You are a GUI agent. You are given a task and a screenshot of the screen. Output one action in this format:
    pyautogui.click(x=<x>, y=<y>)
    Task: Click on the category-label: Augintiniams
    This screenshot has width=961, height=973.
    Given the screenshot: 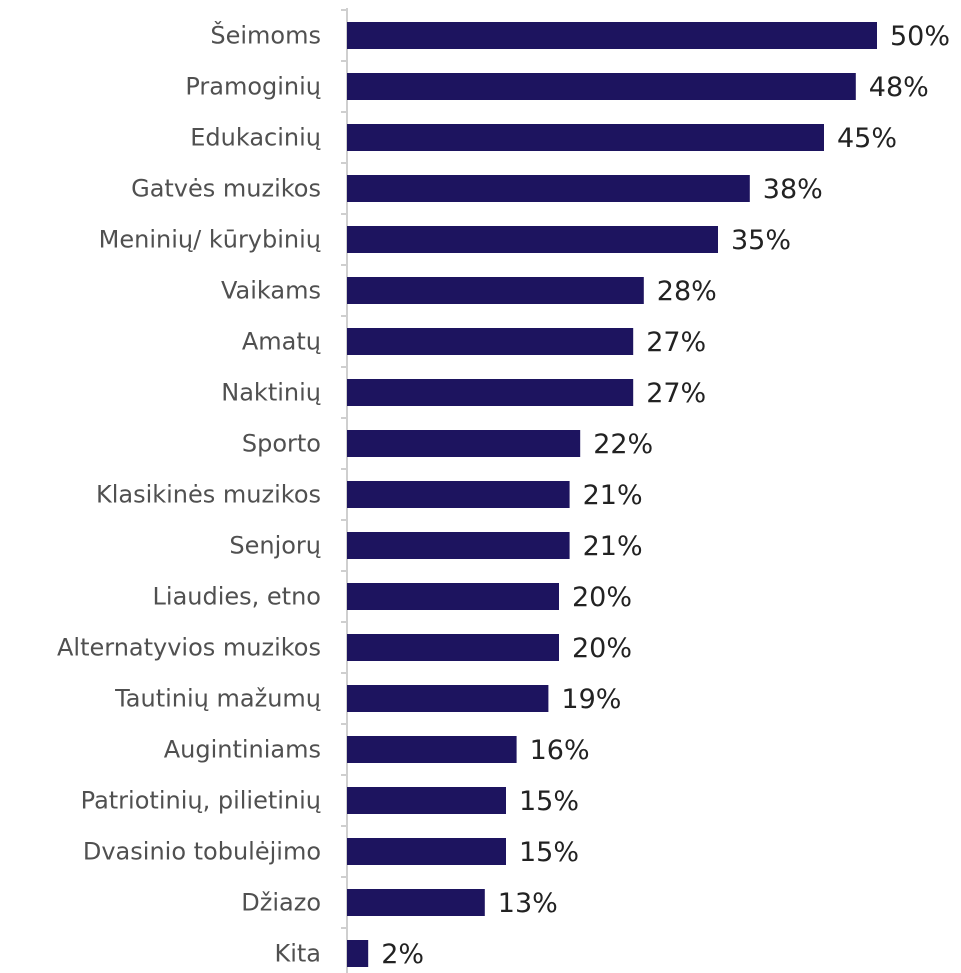 What is the action you would take?
    pyautogui.click(x=242, y=750)
    